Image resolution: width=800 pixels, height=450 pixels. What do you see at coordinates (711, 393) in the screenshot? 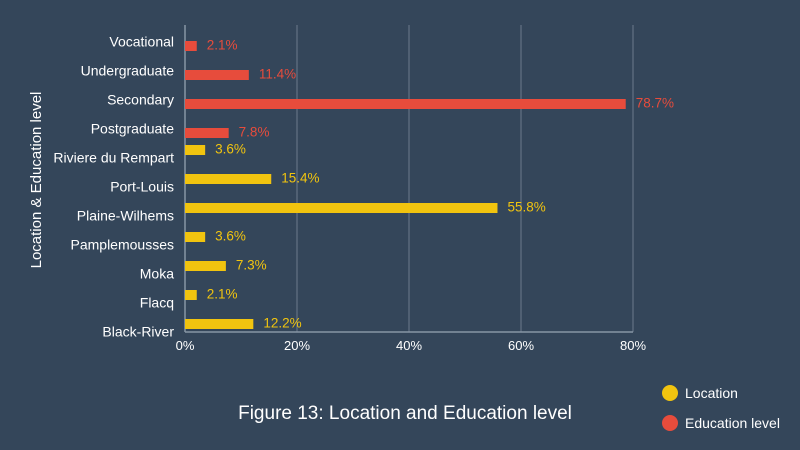
I see `legend-label-location: Location` at bounding box center [711, 393].